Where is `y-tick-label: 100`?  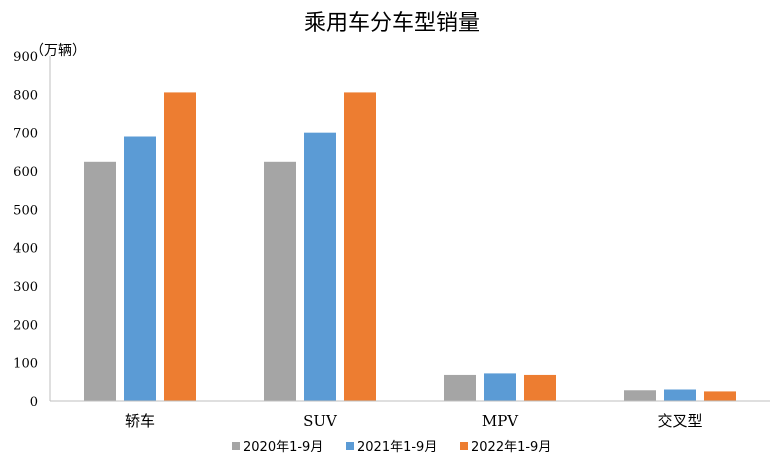 y-tick-label: 100 is located at coordinates (25, 364).